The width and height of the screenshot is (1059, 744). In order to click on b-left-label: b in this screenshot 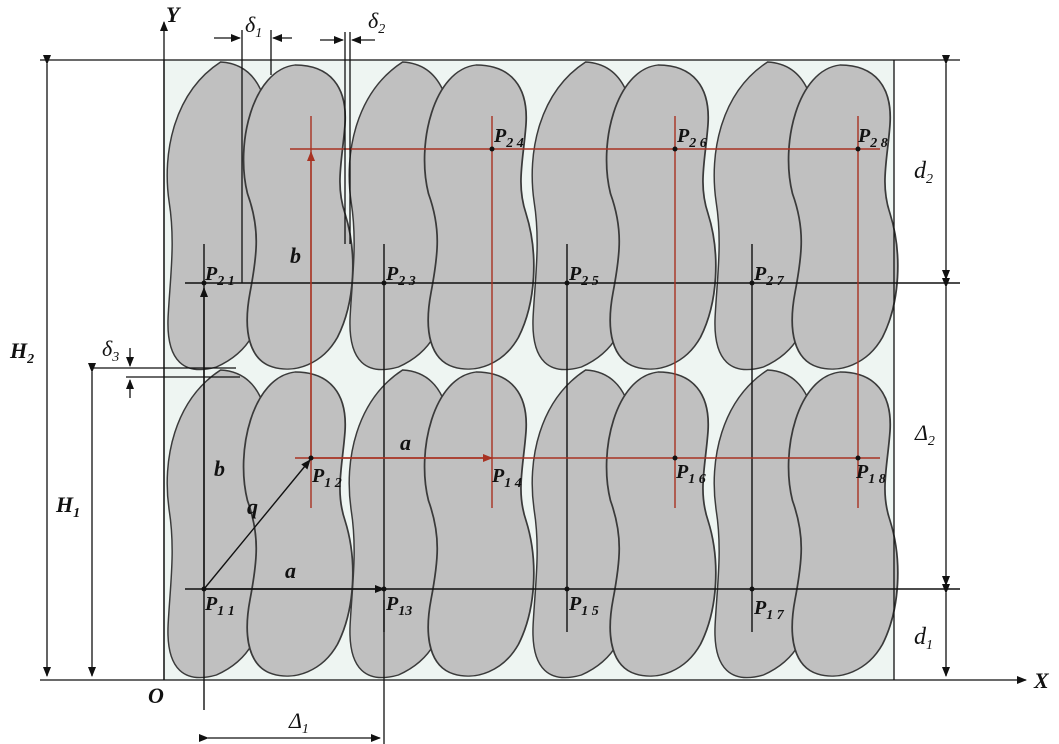, I will do `click(219, 468)`.